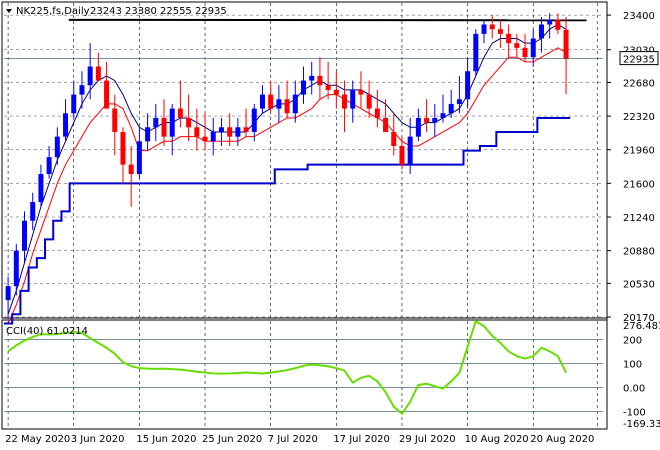  Describe the element at coordinates (639, 252) in the screenshot. I see `y-tick-label: 20880` at that location.